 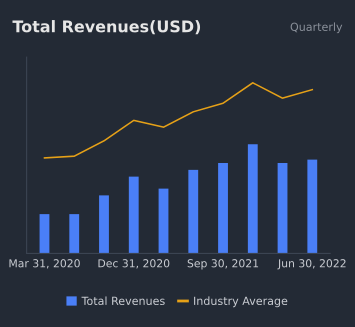 What do you see at coordinates (44, 263) in the screenshot?
I see `x-tick-label: Mar 31, 2020` at bounding box center [44, 263].